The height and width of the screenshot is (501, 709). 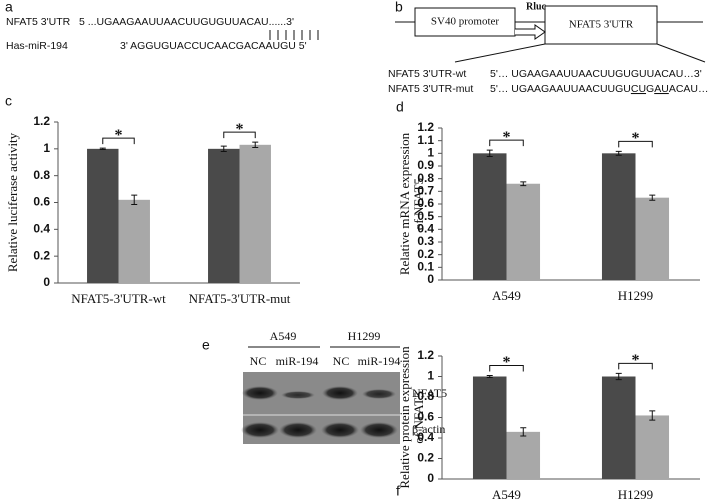 What do you see at coordinates (186, 22) in the screenshot?
I see `rna-seq: 5 ...UGAAGAAUUAACUUGUGUUACAU......3'` at bounding box center [186, 22].